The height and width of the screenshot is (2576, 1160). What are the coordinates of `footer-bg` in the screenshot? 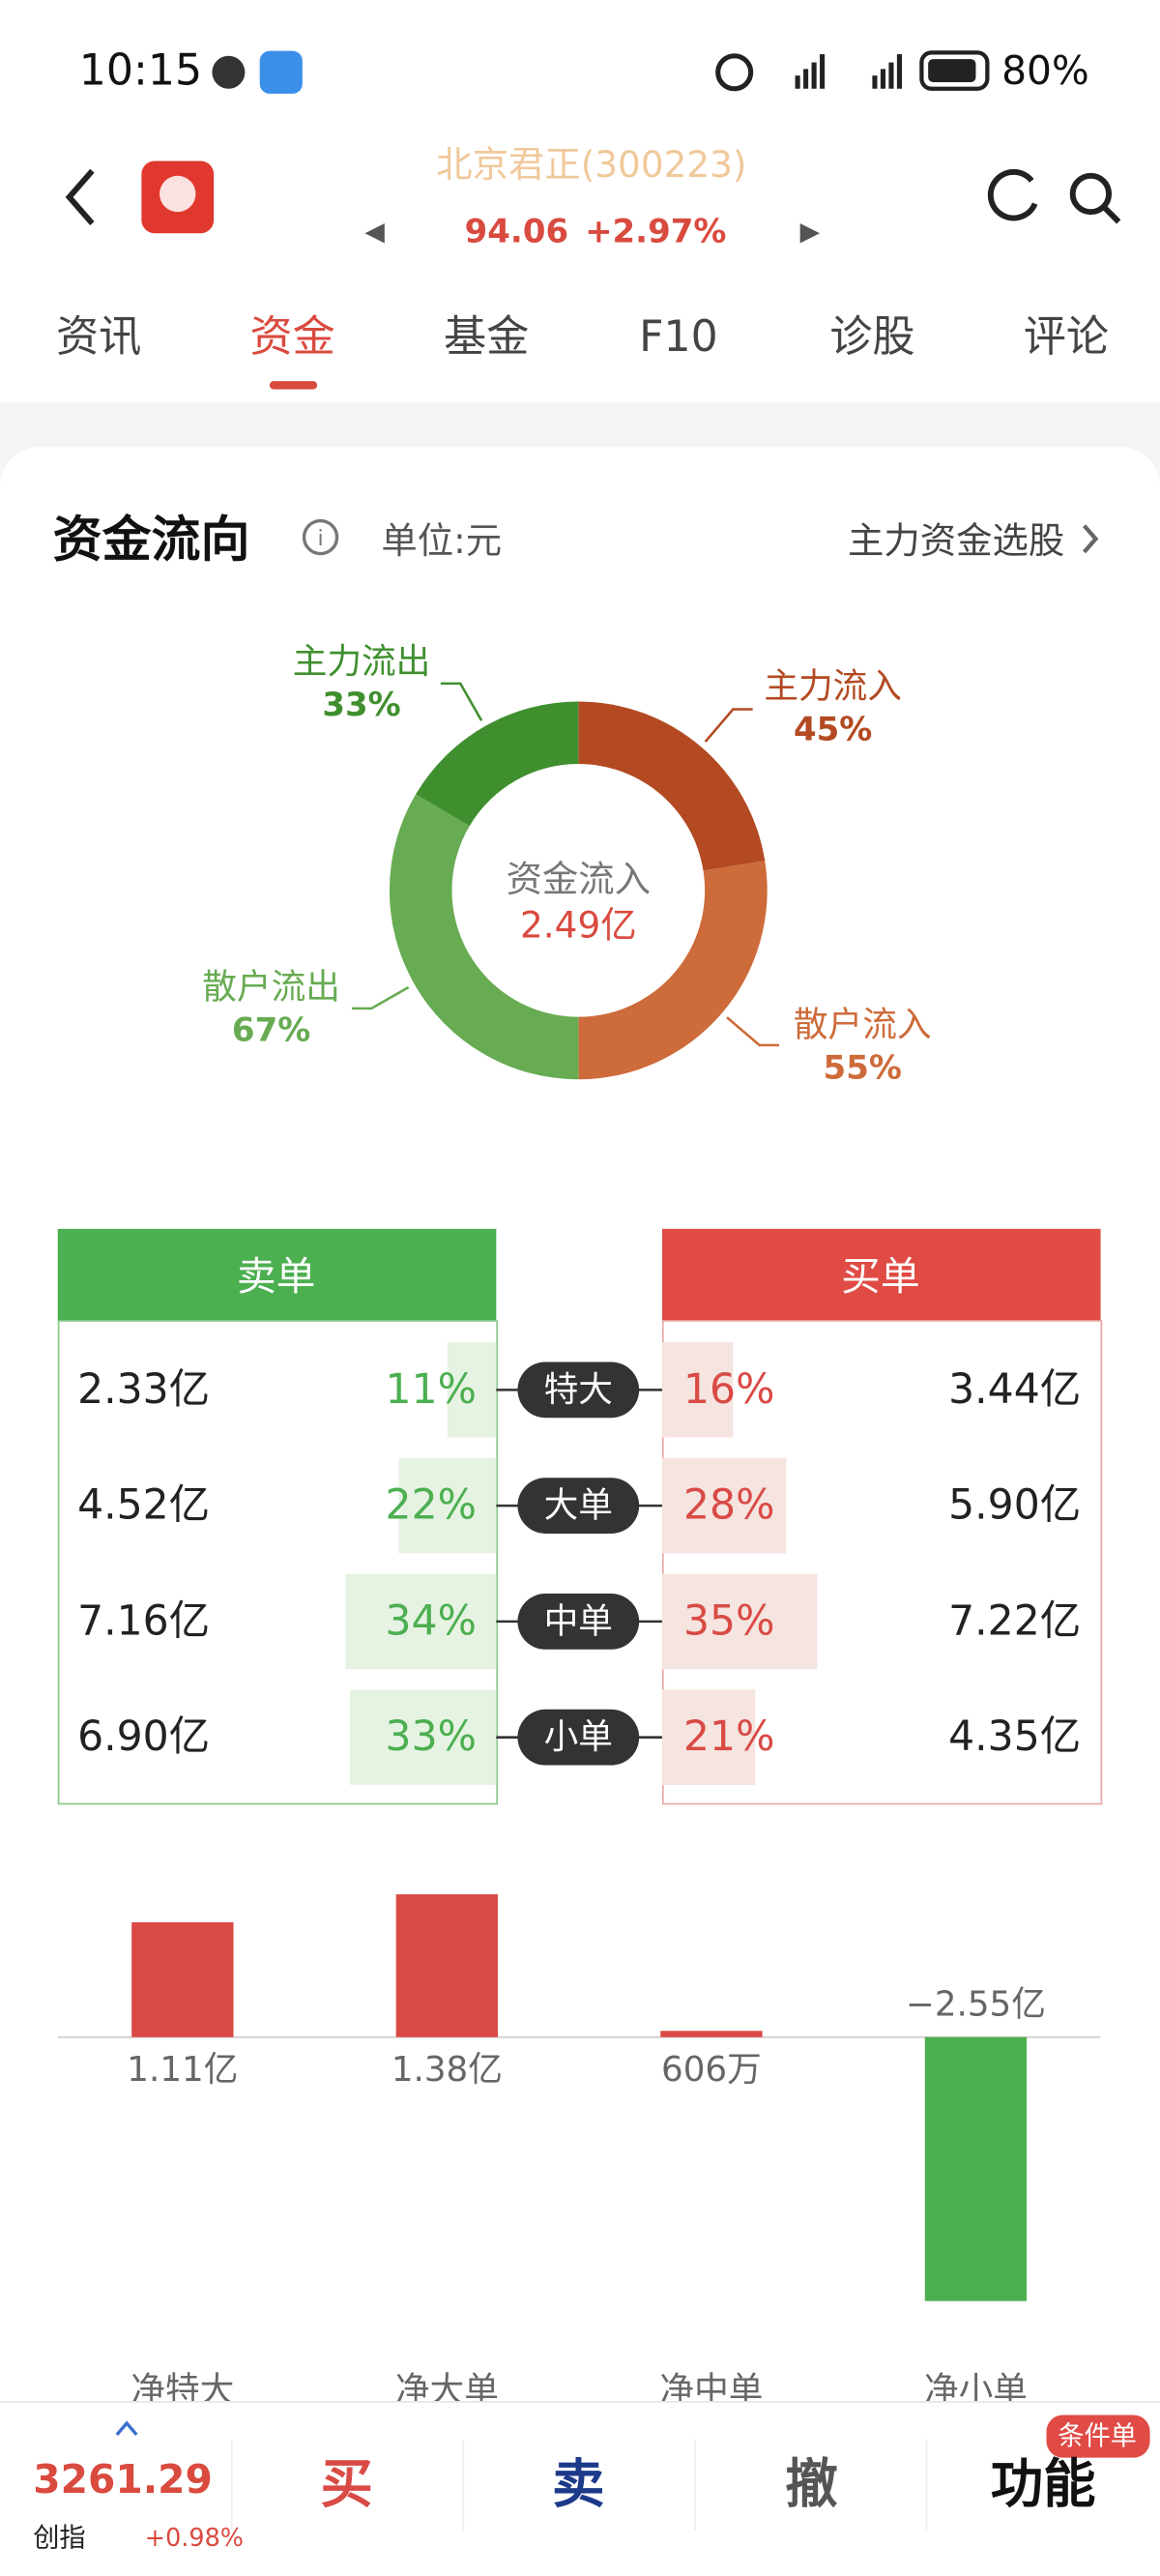 It's located at (580, 2488).